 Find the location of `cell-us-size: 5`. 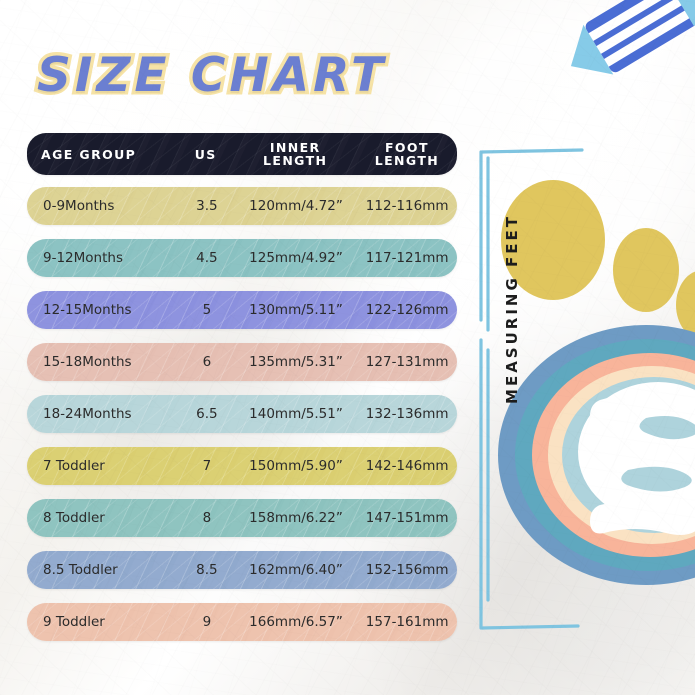

cell-us-size: 5 is located at coordinates (207, 310).